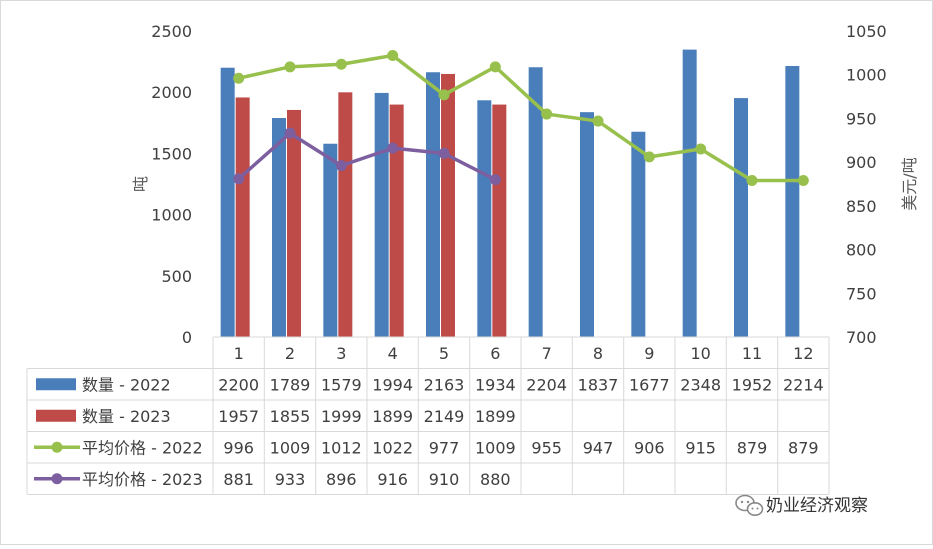  What do you see at coordinates (866, 31) in the screenshot?
I see `y2-tick-label: 1050` at bounding box center [866, 31].